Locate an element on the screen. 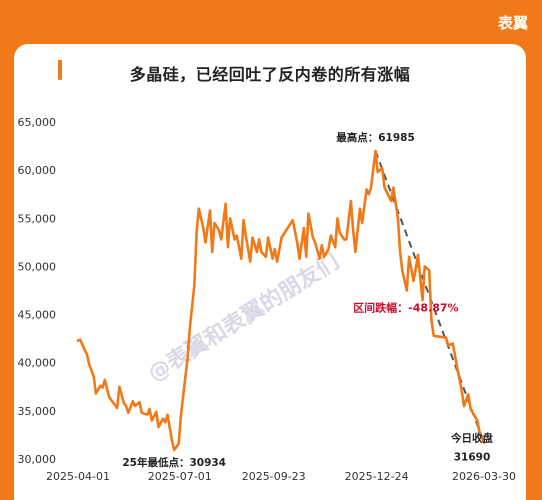 Image resolution: width=542 pixels, height=500 pixels. title-accent-bar is located at coordinates (60, 70).